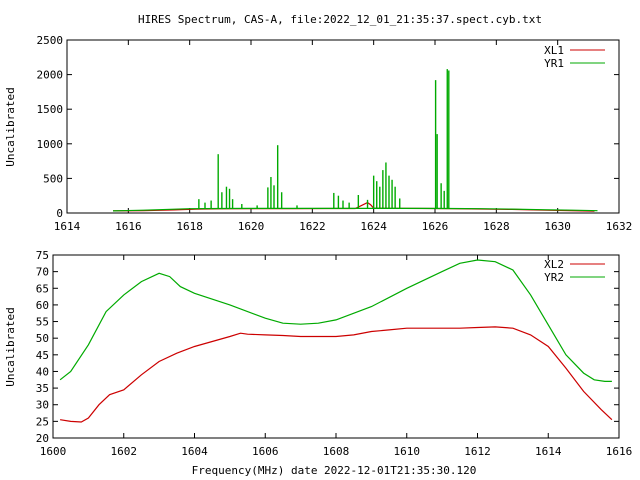 This screenshot has height=480, width=640. What do you see at coordinates (67, 226) in the screenshot?
I see `top-x-tick-label: 1614` at bounding box center [67, 226].